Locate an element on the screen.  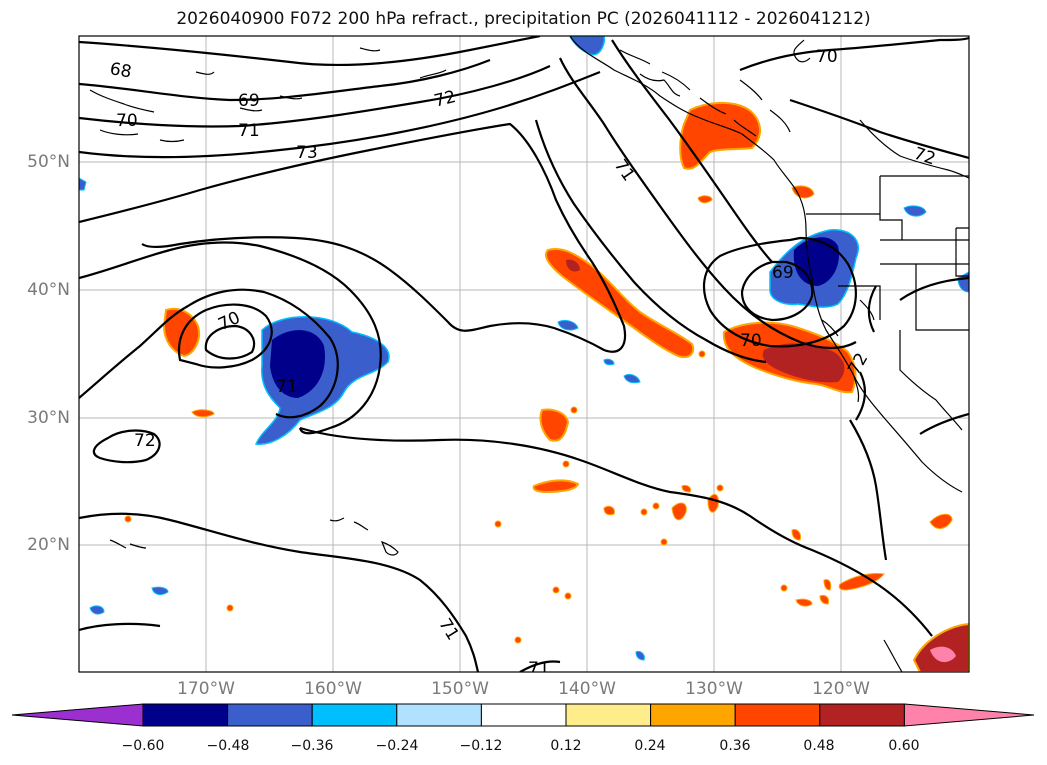
contour-label: 73 is located at coordinates (307, 153).